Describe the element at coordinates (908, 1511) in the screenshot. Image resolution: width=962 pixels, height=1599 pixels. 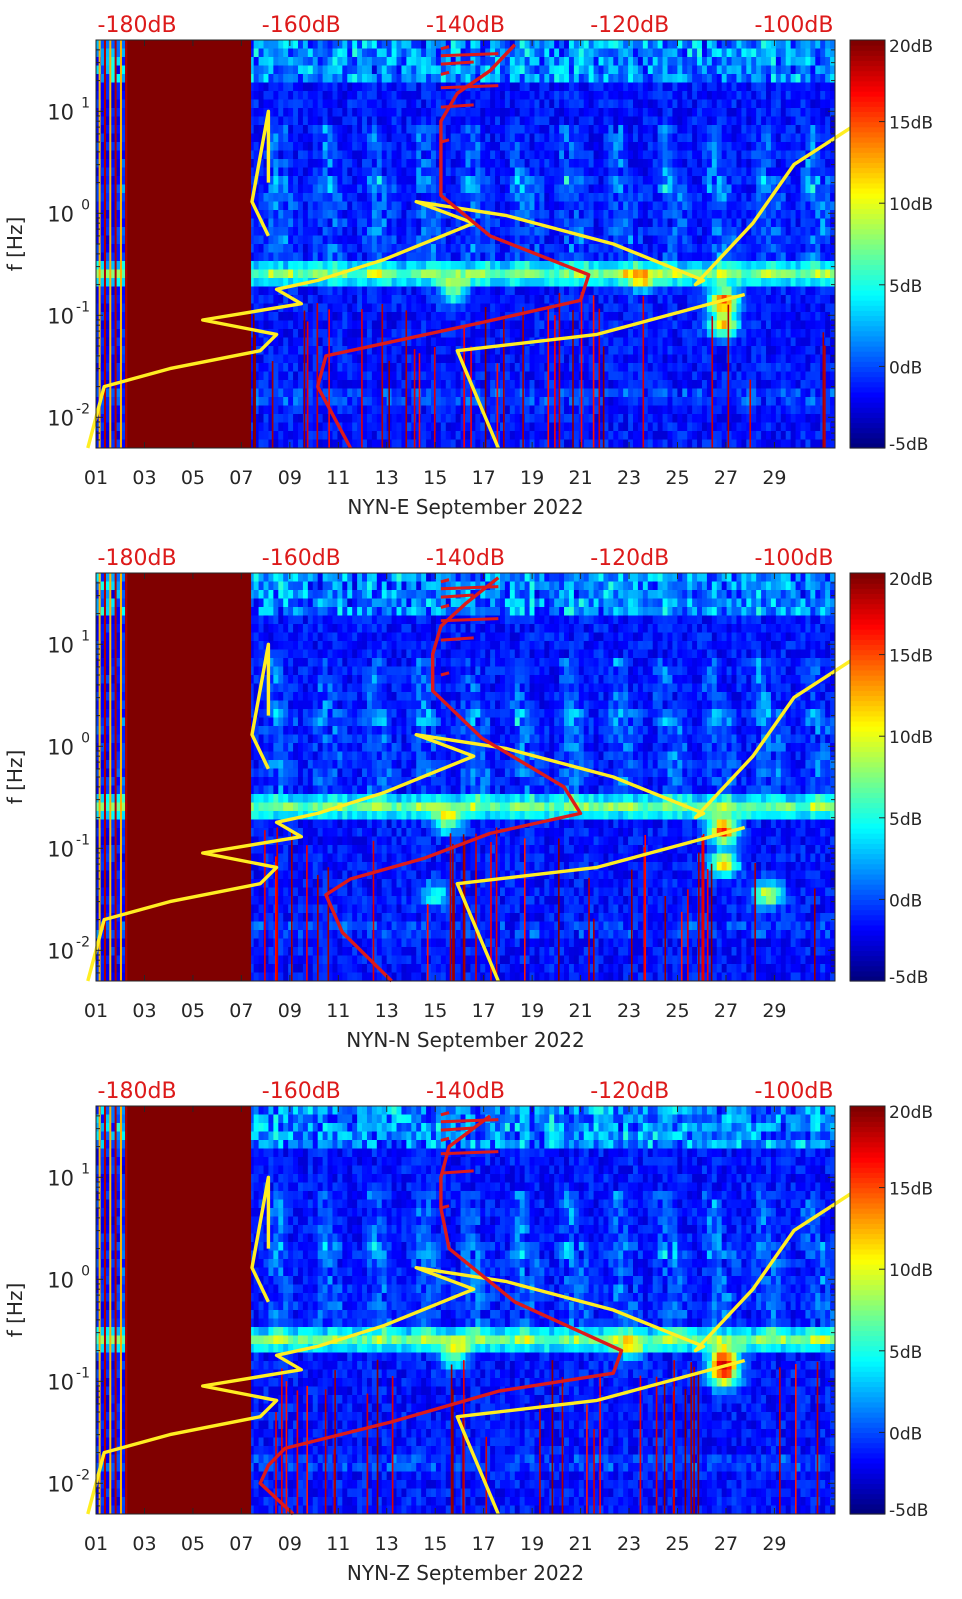
I see `colorbar-tick-label: -5dB` at that location.